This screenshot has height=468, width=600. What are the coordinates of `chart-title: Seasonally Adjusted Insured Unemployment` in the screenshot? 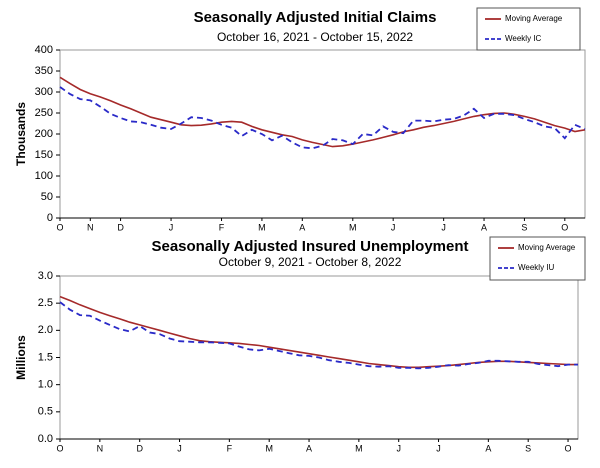 It's located at (309, 246).